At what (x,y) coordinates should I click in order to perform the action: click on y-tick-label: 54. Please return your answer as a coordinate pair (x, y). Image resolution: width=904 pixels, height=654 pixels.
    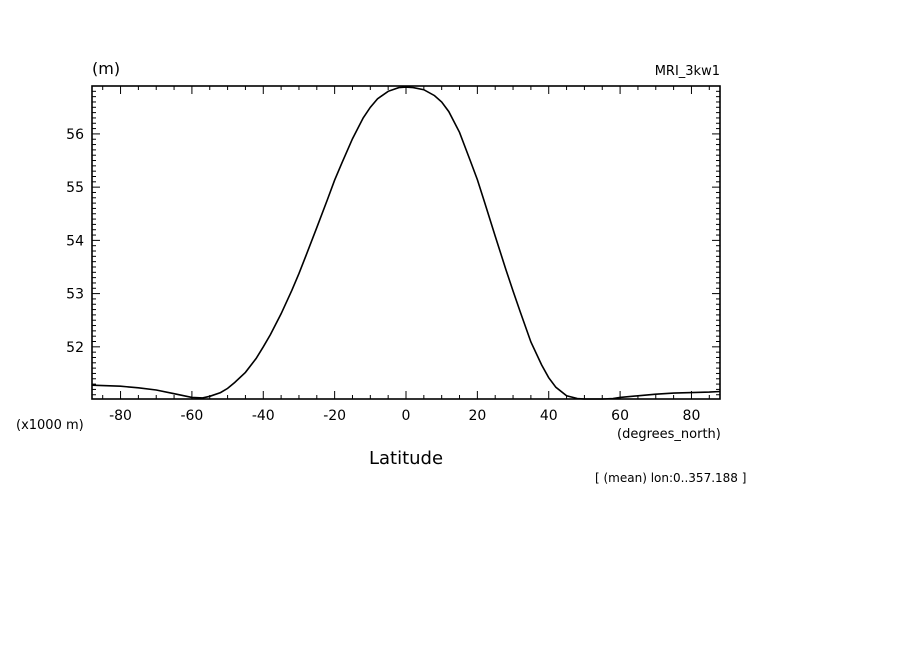
    Looking at the image, I should click on (75, 241).